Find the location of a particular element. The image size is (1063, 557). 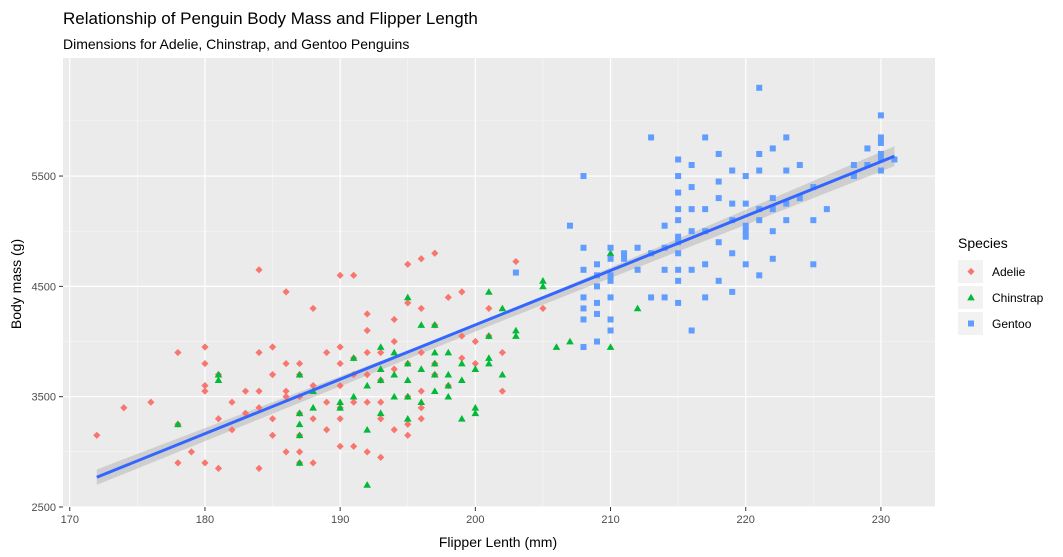

legend-marker-adelie is located at coordinates (971, 271).